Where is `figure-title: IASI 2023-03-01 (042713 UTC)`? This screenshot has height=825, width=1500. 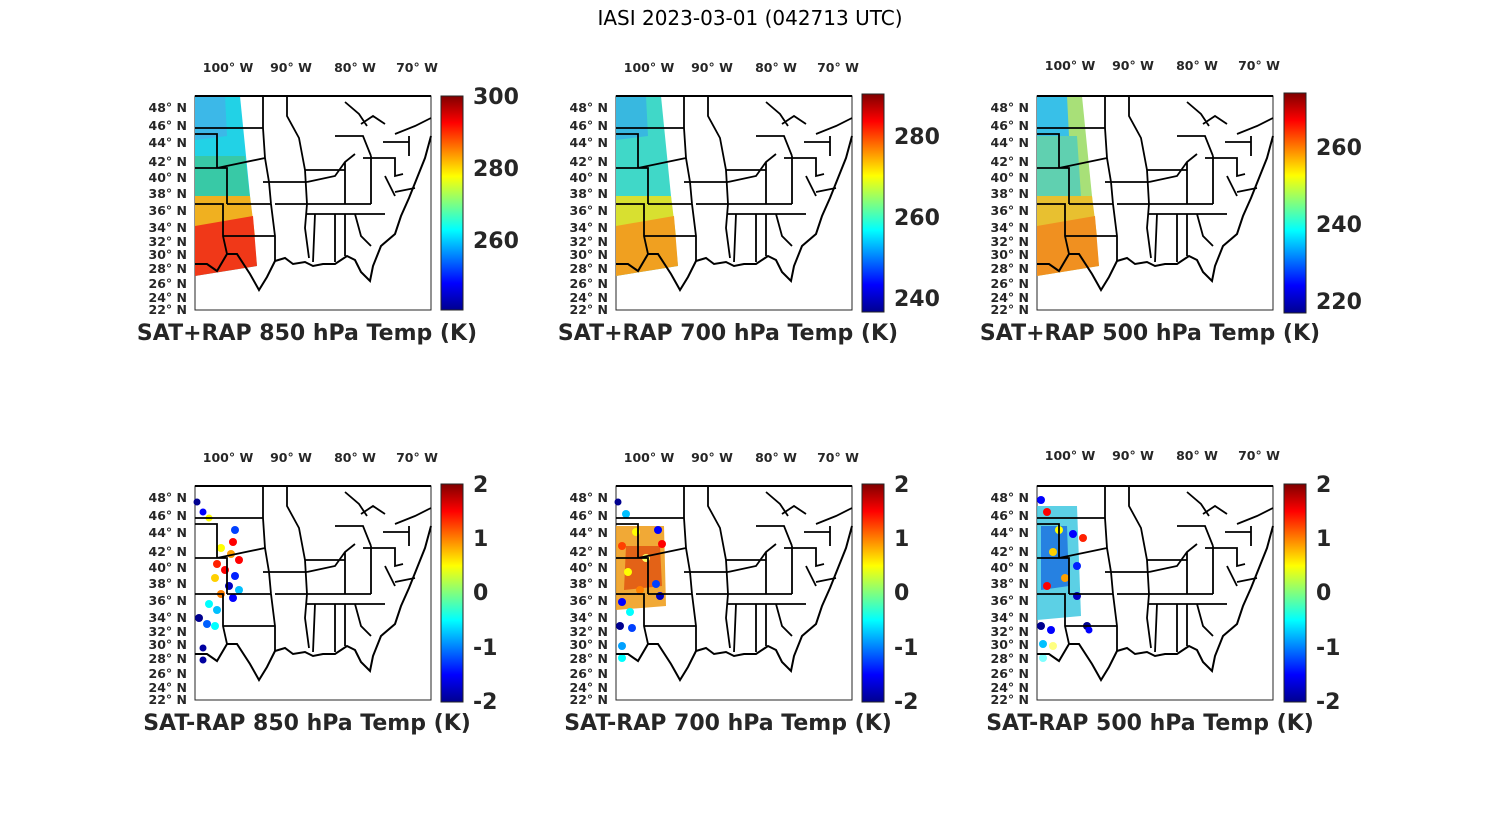 figure-title: IASI 2023-03-01 (042713 UTC) is located at coordinates (750, 18).